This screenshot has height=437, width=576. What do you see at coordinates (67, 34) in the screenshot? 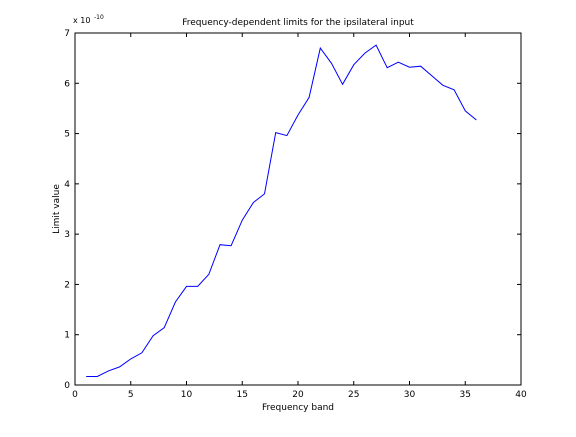
I see `y-tick-label: 7` at bounding box center [67, 34].